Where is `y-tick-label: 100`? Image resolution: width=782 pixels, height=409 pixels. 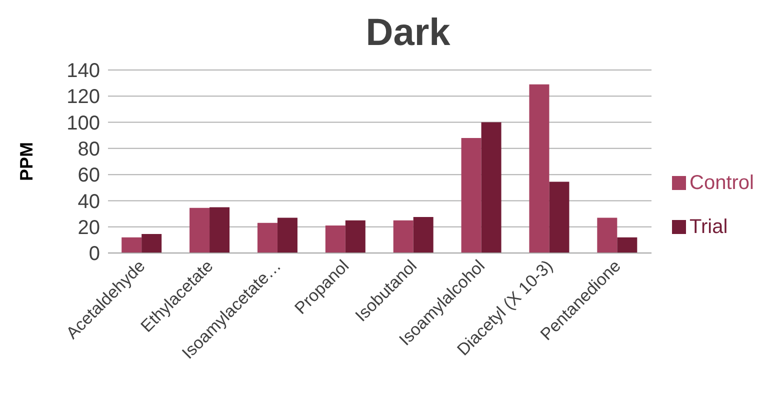 y-tick-label: 100 is located at coordinates (83, 123).